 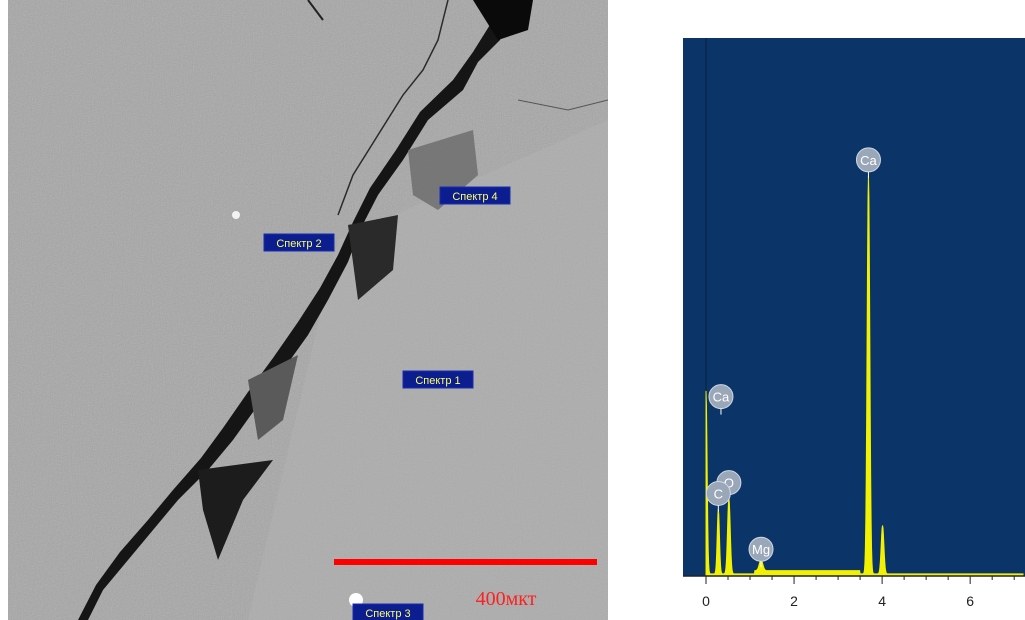 I want to click on x-tick-label: 2, so click(x=794, y=601).